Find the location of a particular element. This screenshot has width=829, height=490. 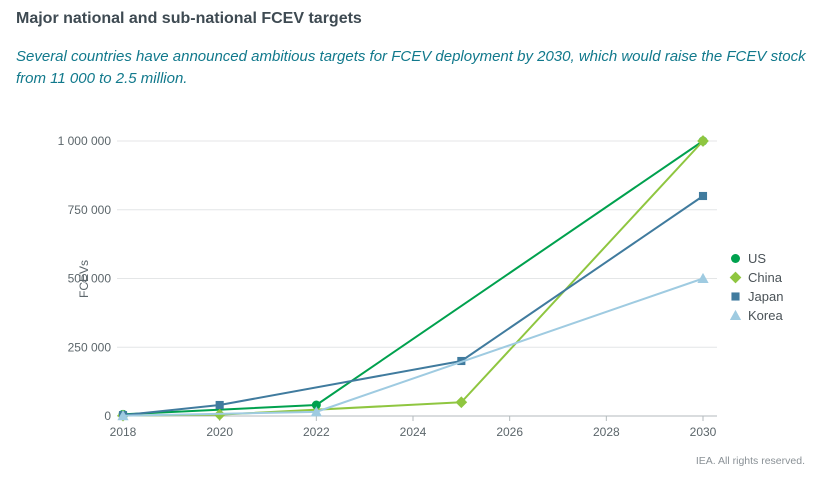

y-tick-label: 750 000 is located at coordinates (90, 210).